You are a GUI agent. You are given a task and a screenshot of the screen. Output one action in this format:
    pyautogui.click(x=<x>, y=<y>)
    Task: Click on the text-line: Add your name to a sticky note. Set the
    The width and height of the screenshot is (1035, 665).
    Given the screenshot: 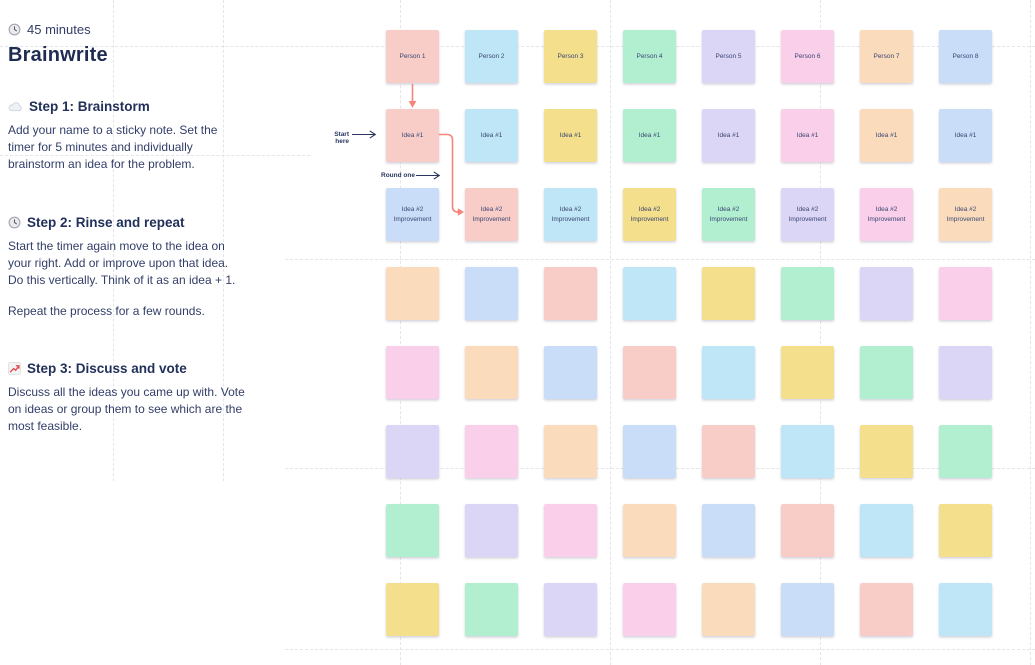 What is the action you would take?
    pyautogui.click(x=113, y=130)
    